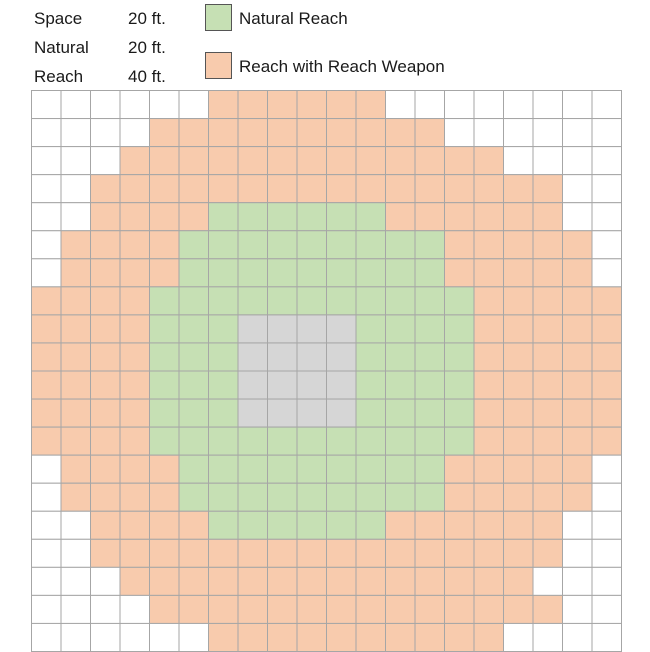 This screenshot has width=650, height=652. I want to click on info-row-natural: Natural 20 ft., so click(114, 47).